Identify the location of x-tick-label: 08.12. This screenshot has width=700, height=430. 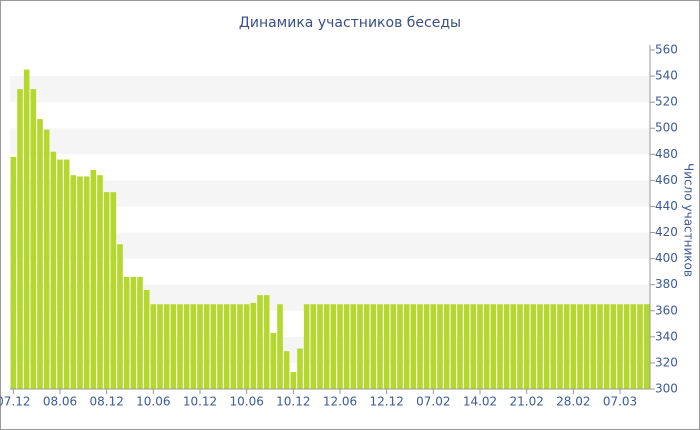
(106, 402).